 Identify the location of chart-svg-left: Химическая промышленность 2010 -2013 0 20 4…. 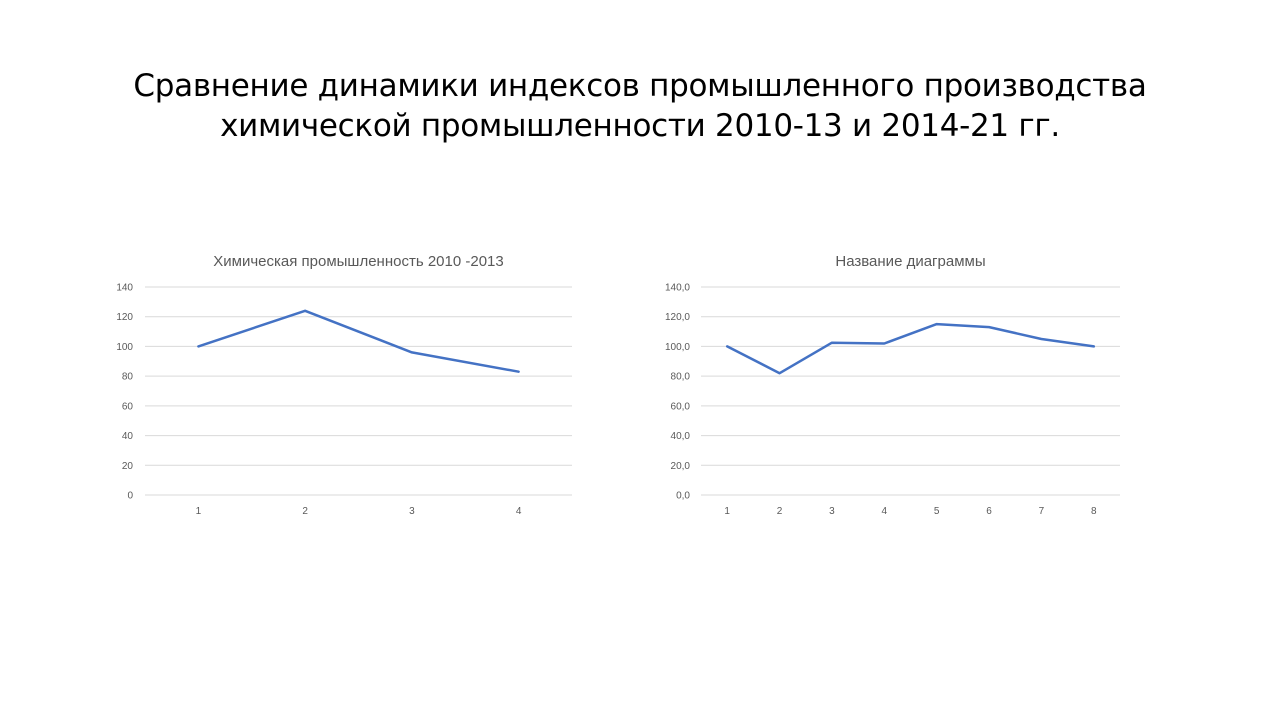
(344, 385).